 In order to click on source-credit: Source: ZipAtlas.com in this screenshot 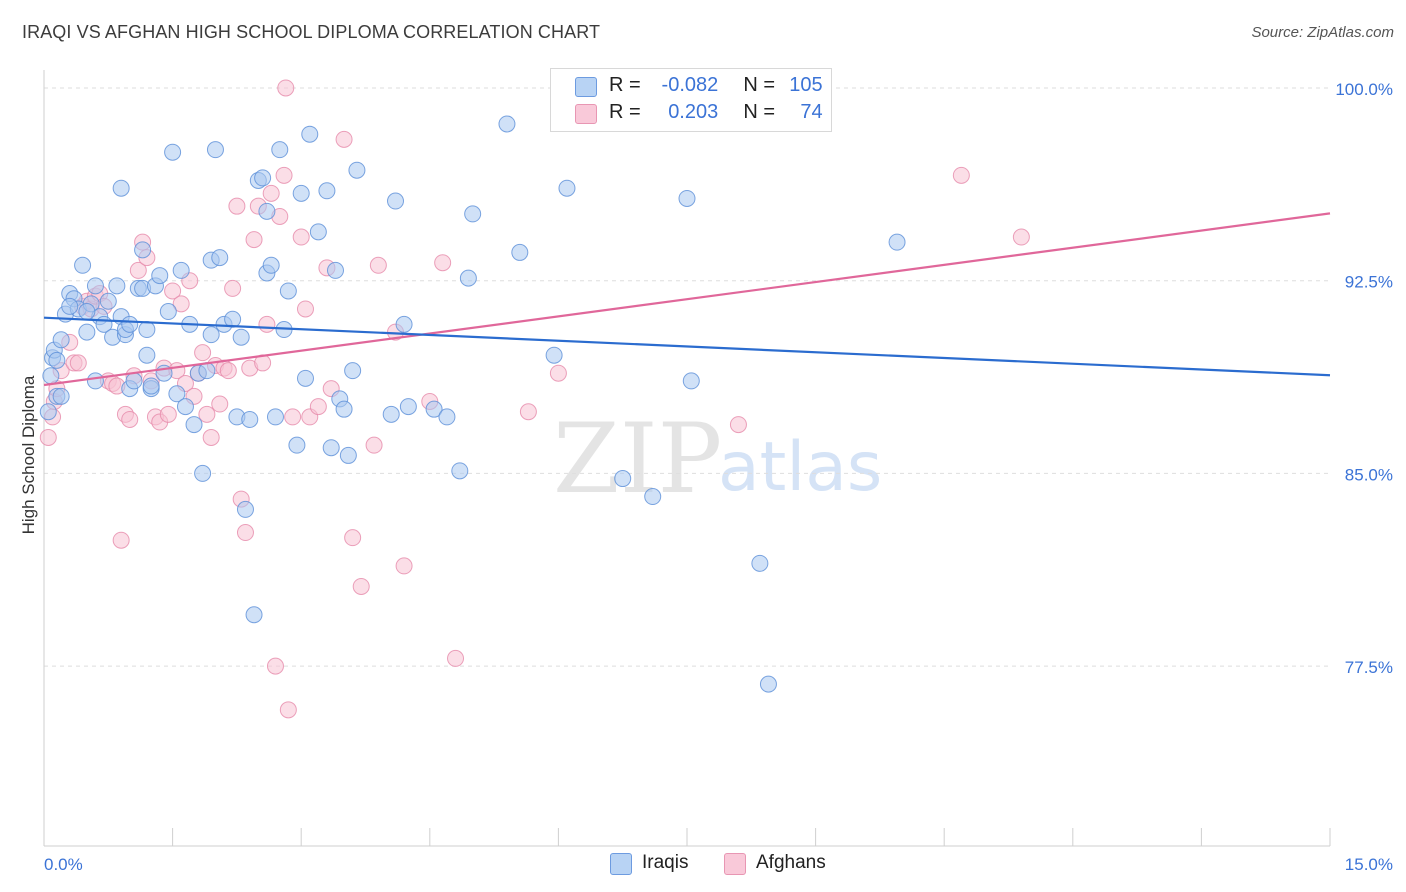, I will do `click(1322, 32)`.